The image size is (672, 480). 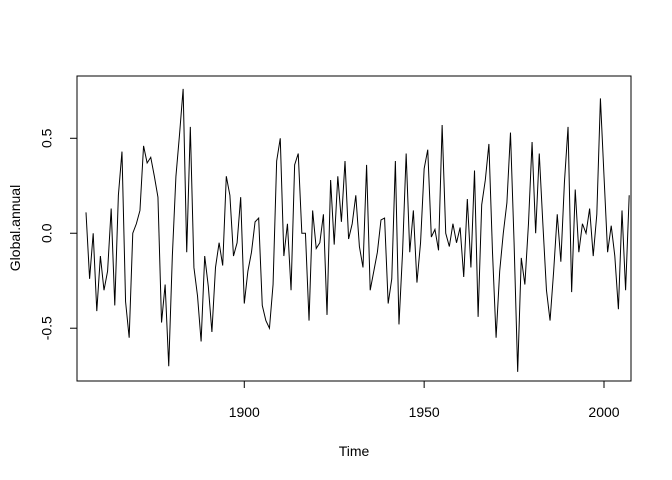 What do you see at coordinates (244, 412) in the screenshot?
I see `x-tick-label: 1900` at bounding box center [244, 412].